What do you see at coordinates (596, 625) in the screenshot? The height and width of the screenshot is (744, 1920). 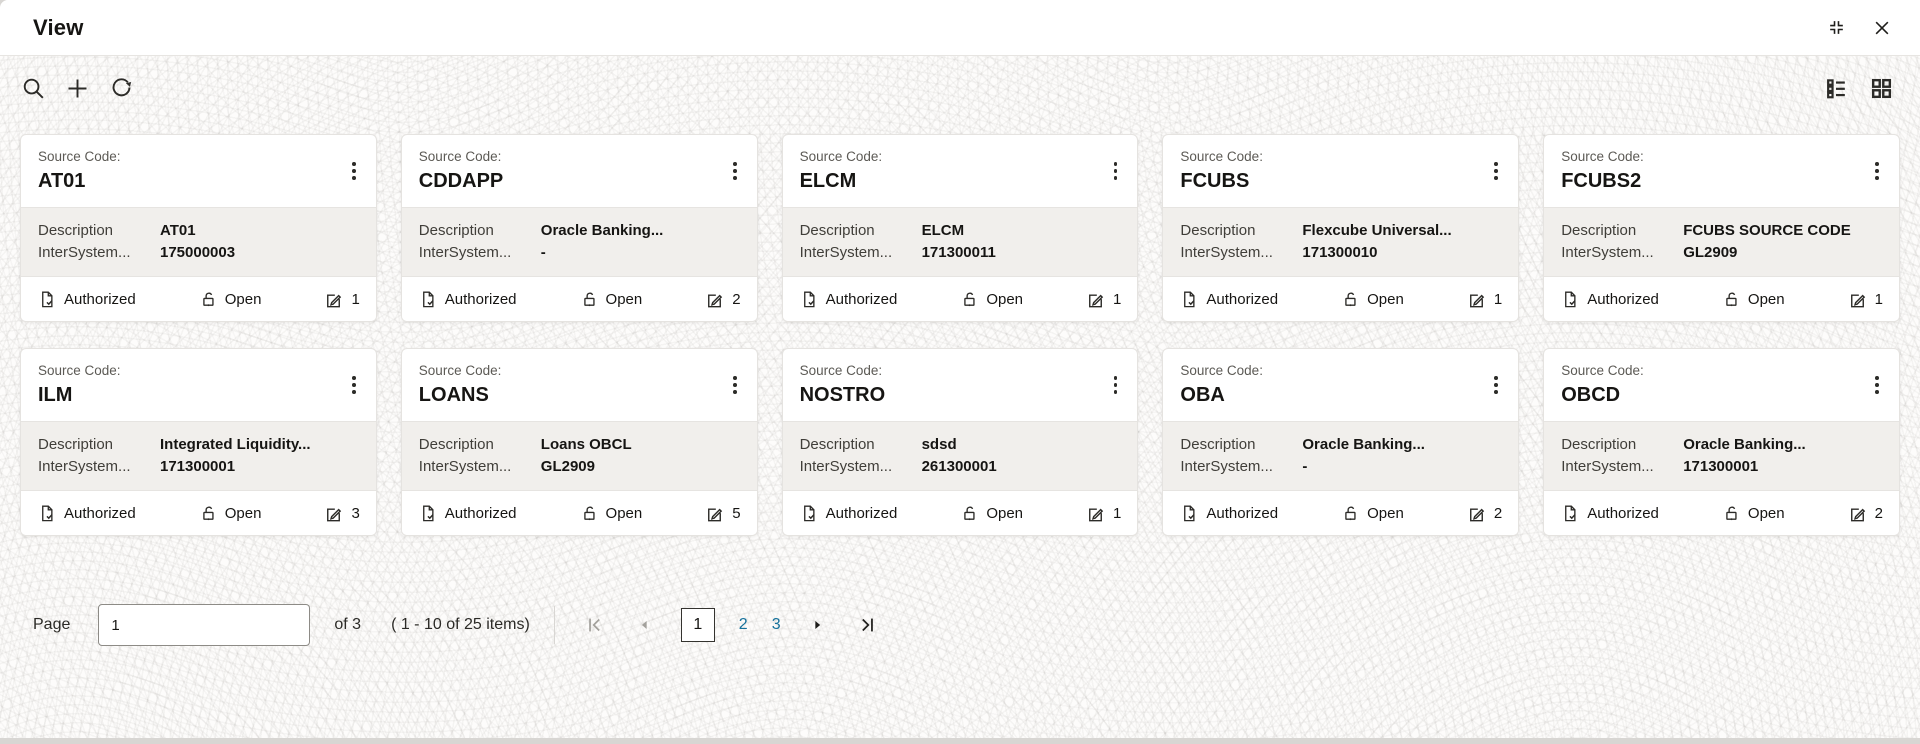 I see `first-page-button` at bounding box center [596, 625].